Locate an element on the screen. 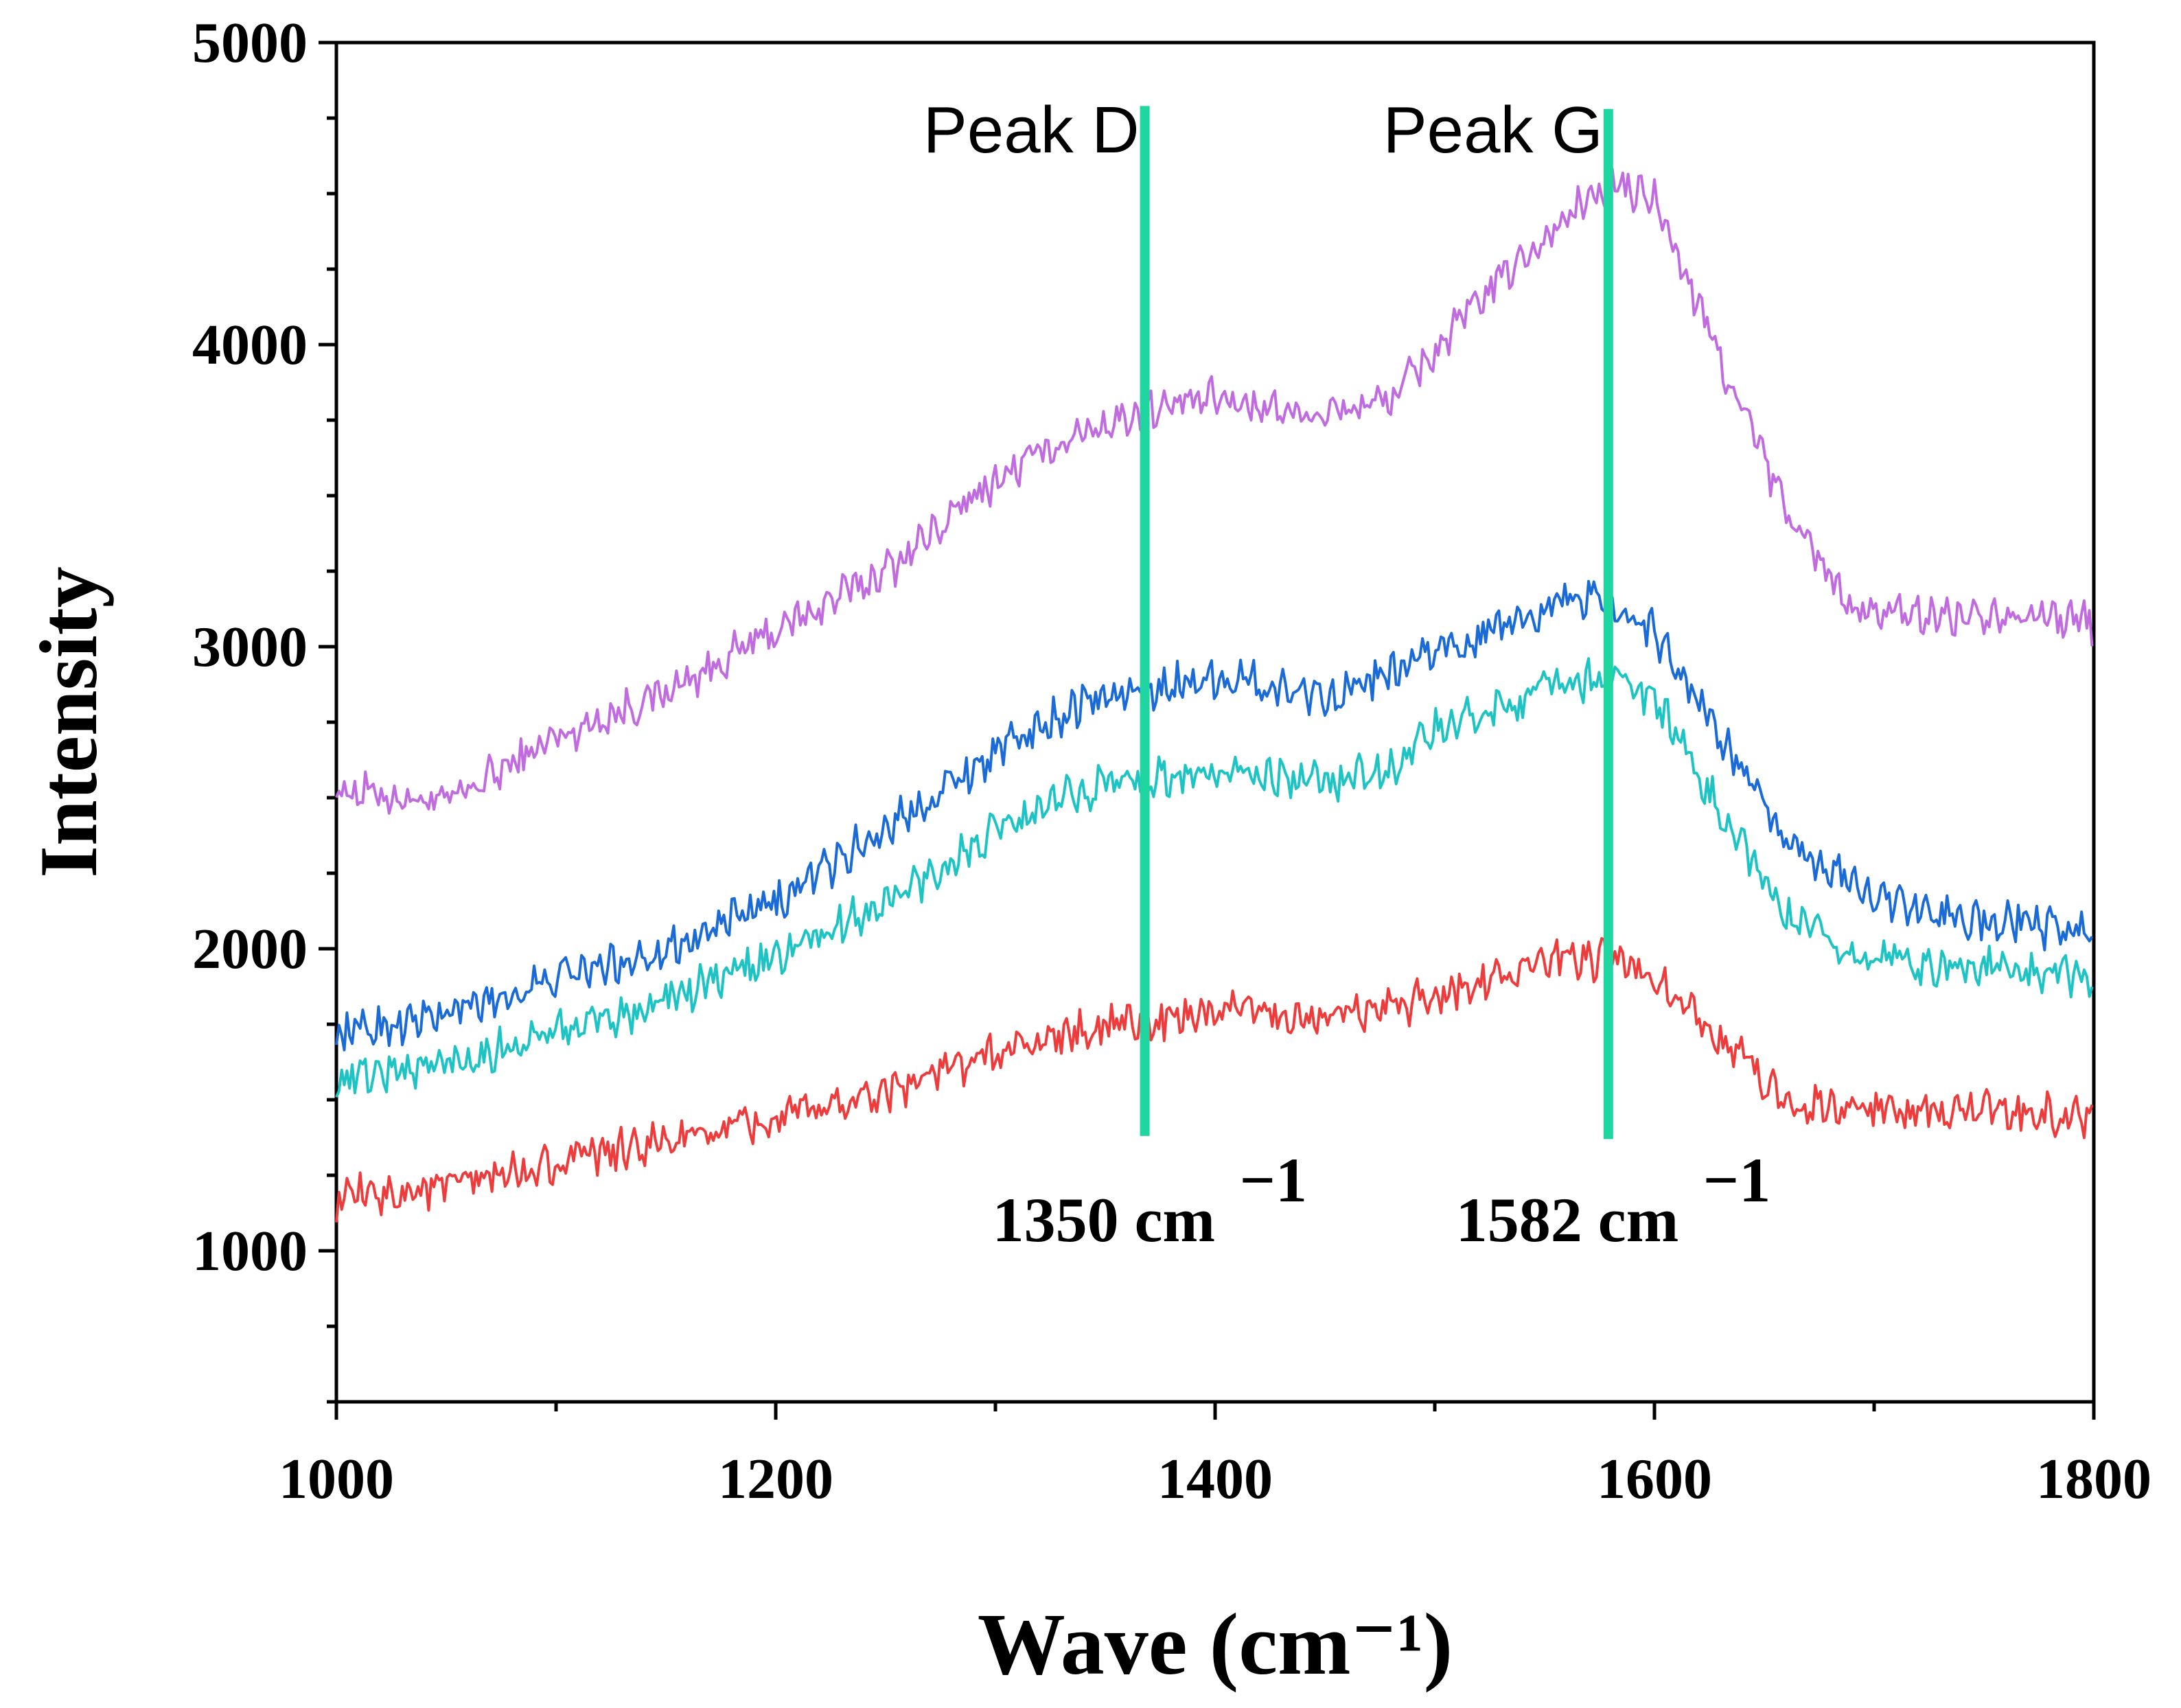  x-tick-label: 1600 is located at coordinates (1654, 1479).